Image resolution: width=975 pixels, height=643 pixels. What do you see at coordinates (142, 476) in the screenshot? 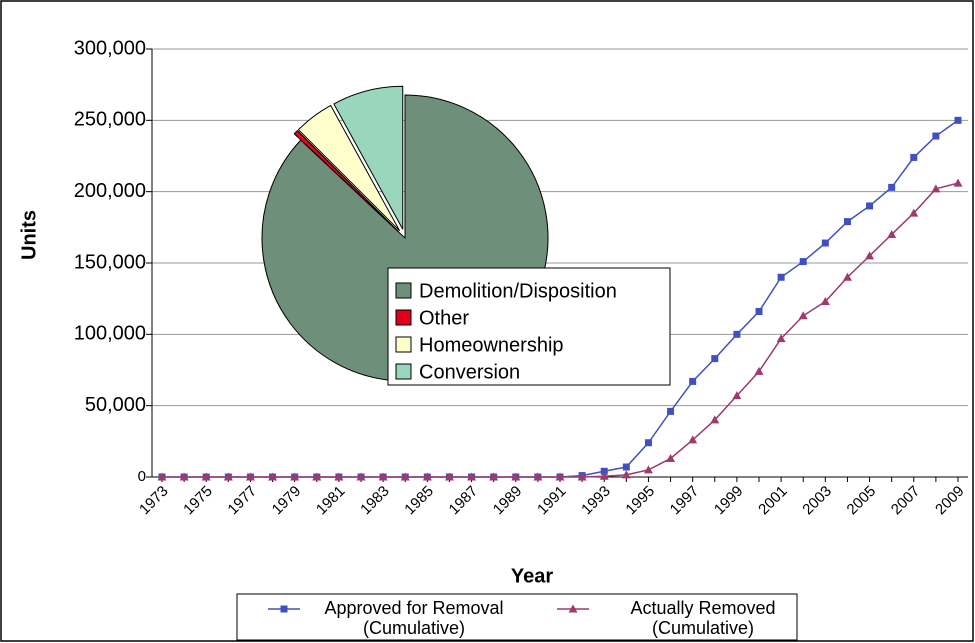
I see `y-tick-label: 0` at bounding box center [142, 476].